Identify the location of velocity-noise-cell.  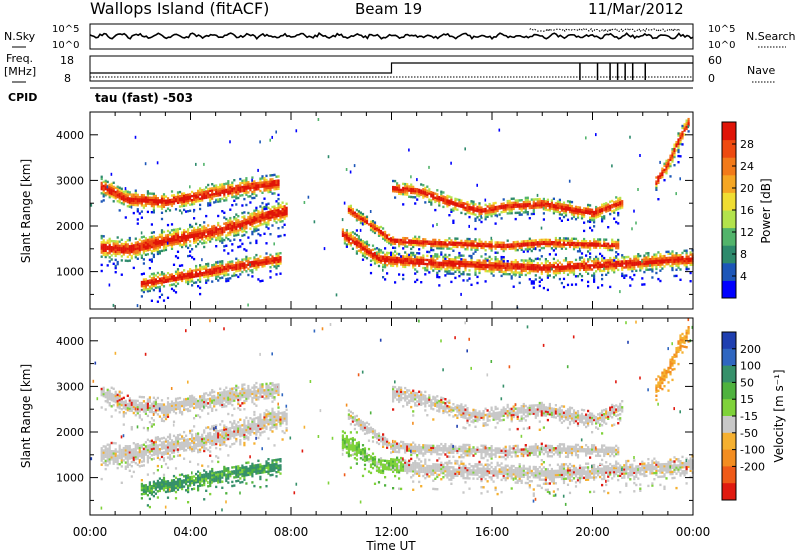
(137, 427).